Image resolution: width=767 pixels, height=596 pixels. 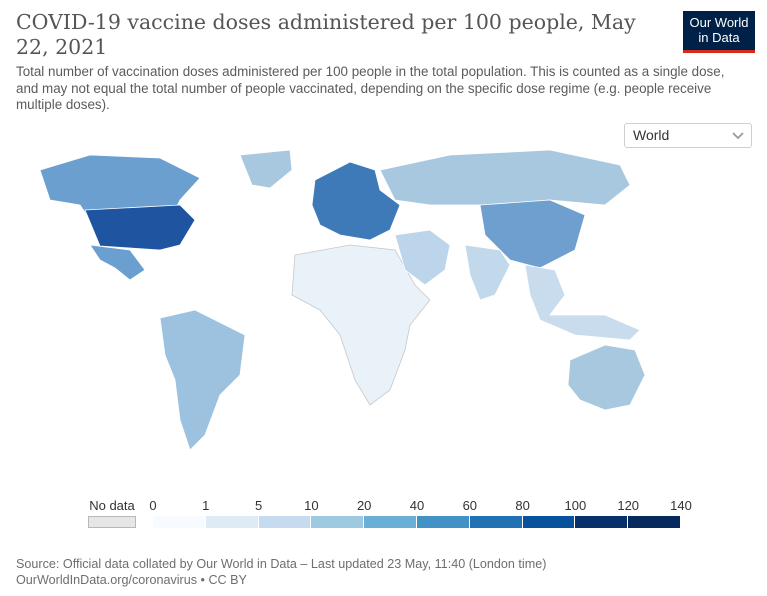 What do you see at coordinates (266, 169) in the screenshot?
I see `map-region-greenland` at bounding box center [266, 169].